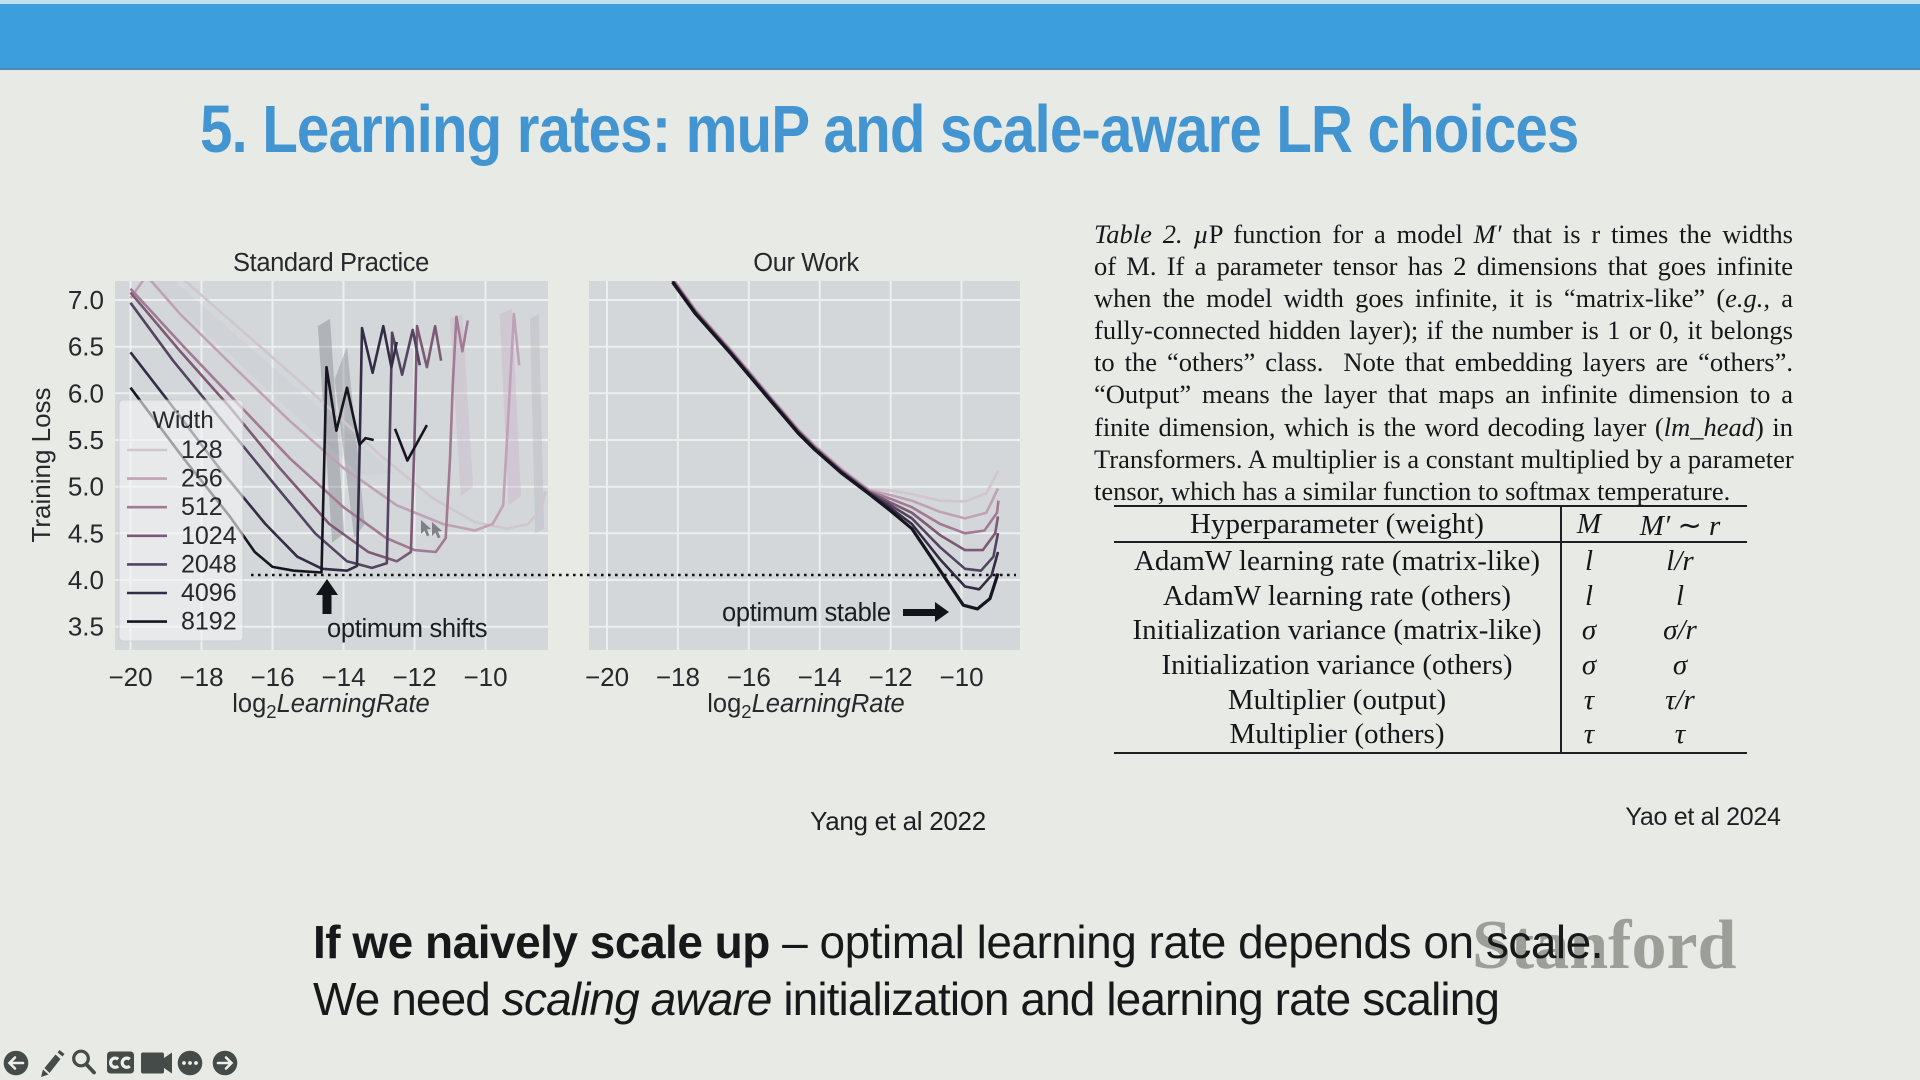 The height and width of the screenshot is (1080, 1920). Describe the element at coordinates (209, 593) in the screenshot. I see `svg-text: 4096` at that location.